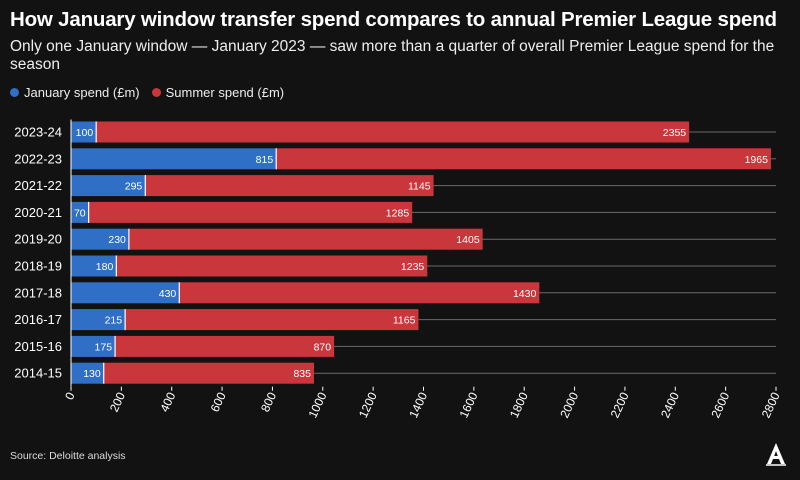 This screenshot has width=800, height=480. Describe the element at coordinates (68, 456) in the screenshot. I see `source-note: Source: Deloitte analysis` at that location.